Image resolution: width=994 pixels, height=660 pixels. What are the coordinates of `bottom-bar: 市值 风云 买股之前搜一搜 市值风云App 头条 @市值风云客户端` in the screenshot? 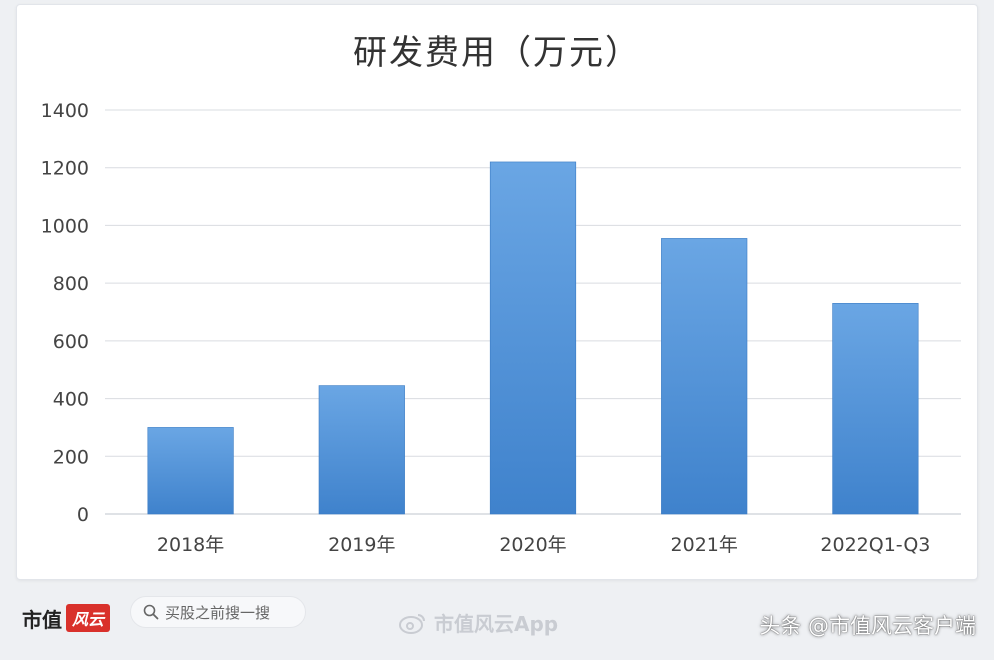 It's located at (497, 625).